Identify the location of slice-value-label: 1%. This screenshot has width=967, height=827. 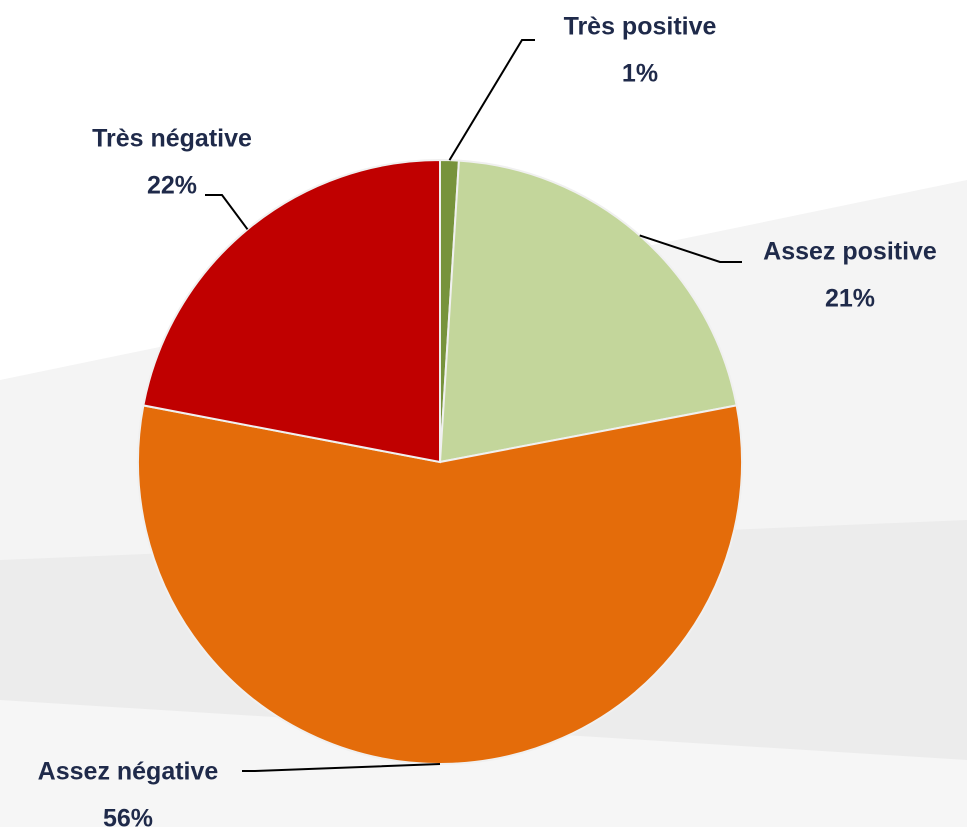
(640, 74).